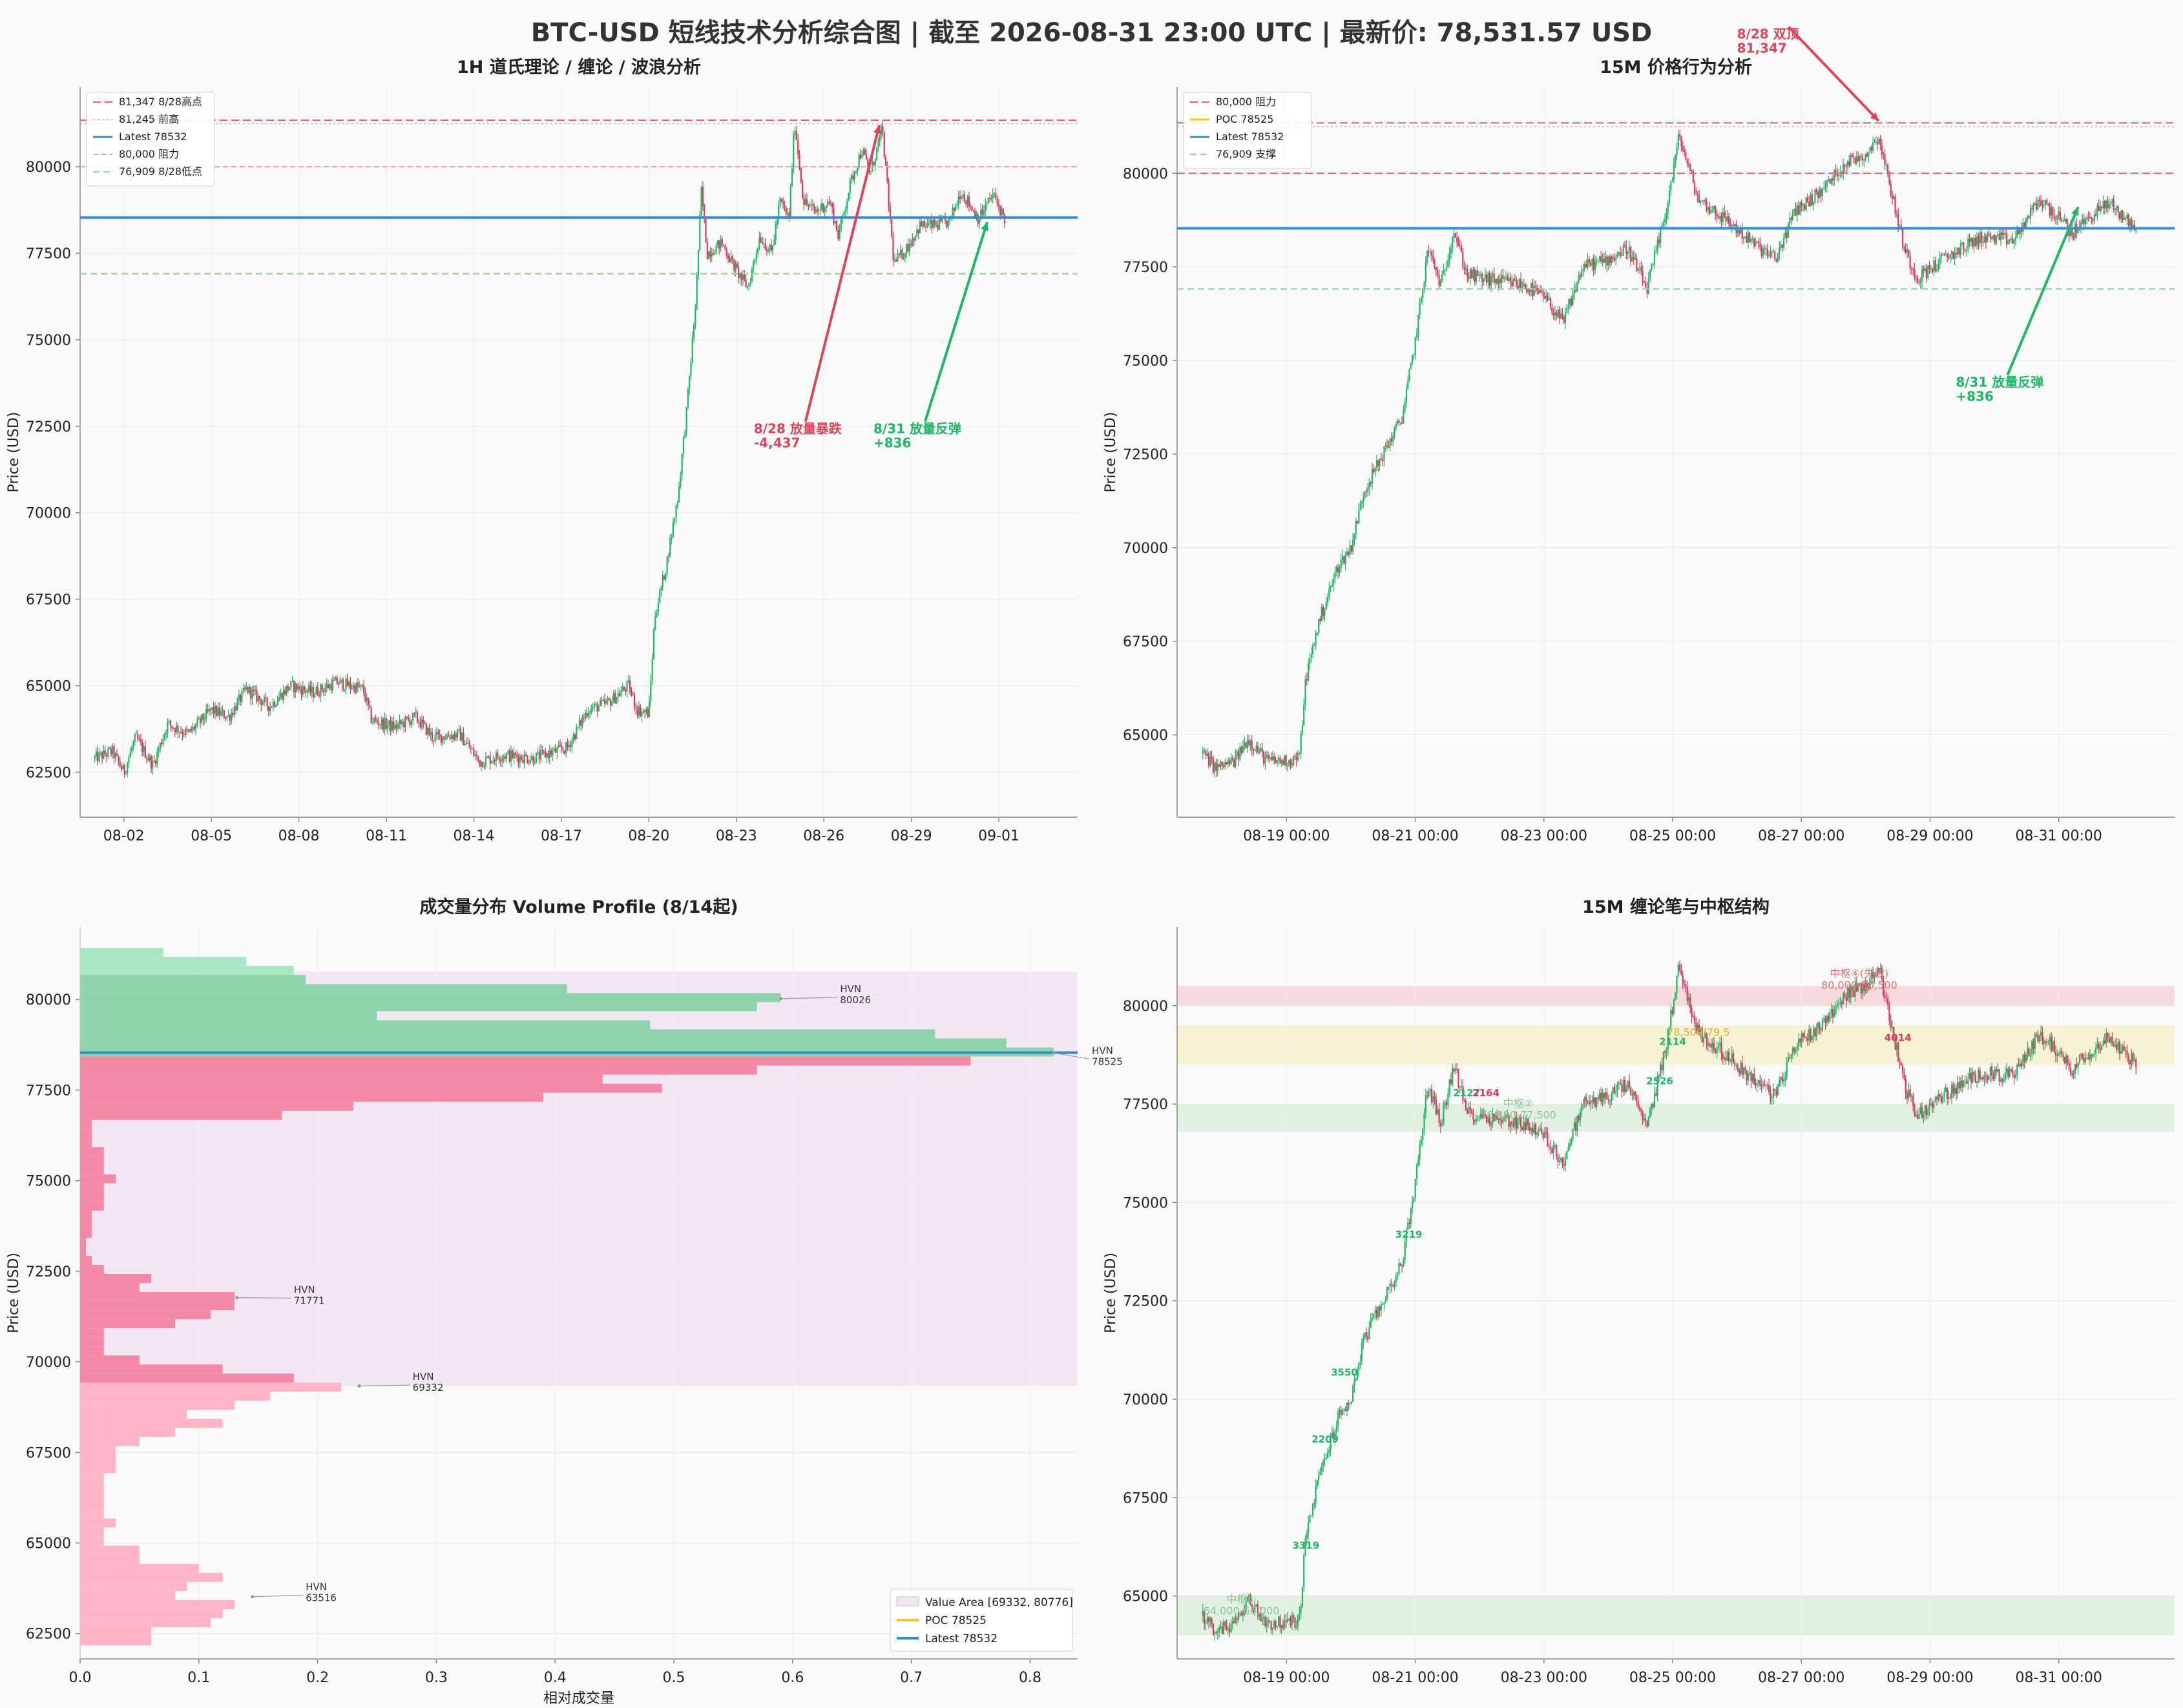  I want to click on legend-entry: 81,347 8/28高点, so click(160, 102).